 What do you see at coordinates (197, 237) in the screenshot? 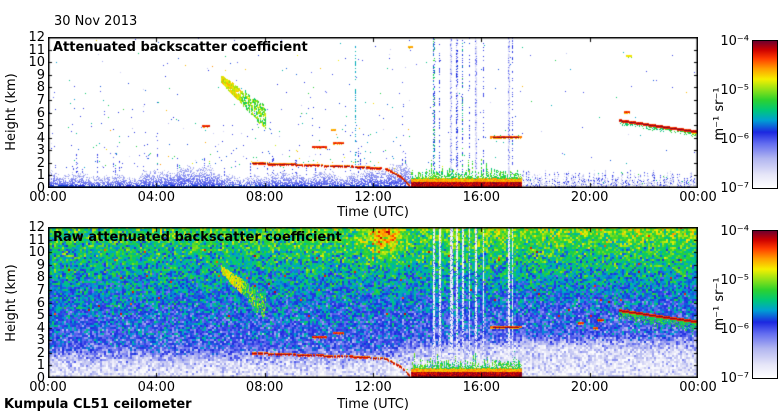
I see `panel-title-raw: Raw attenuated backscatter coefficient` at bounding box center [197, 237].